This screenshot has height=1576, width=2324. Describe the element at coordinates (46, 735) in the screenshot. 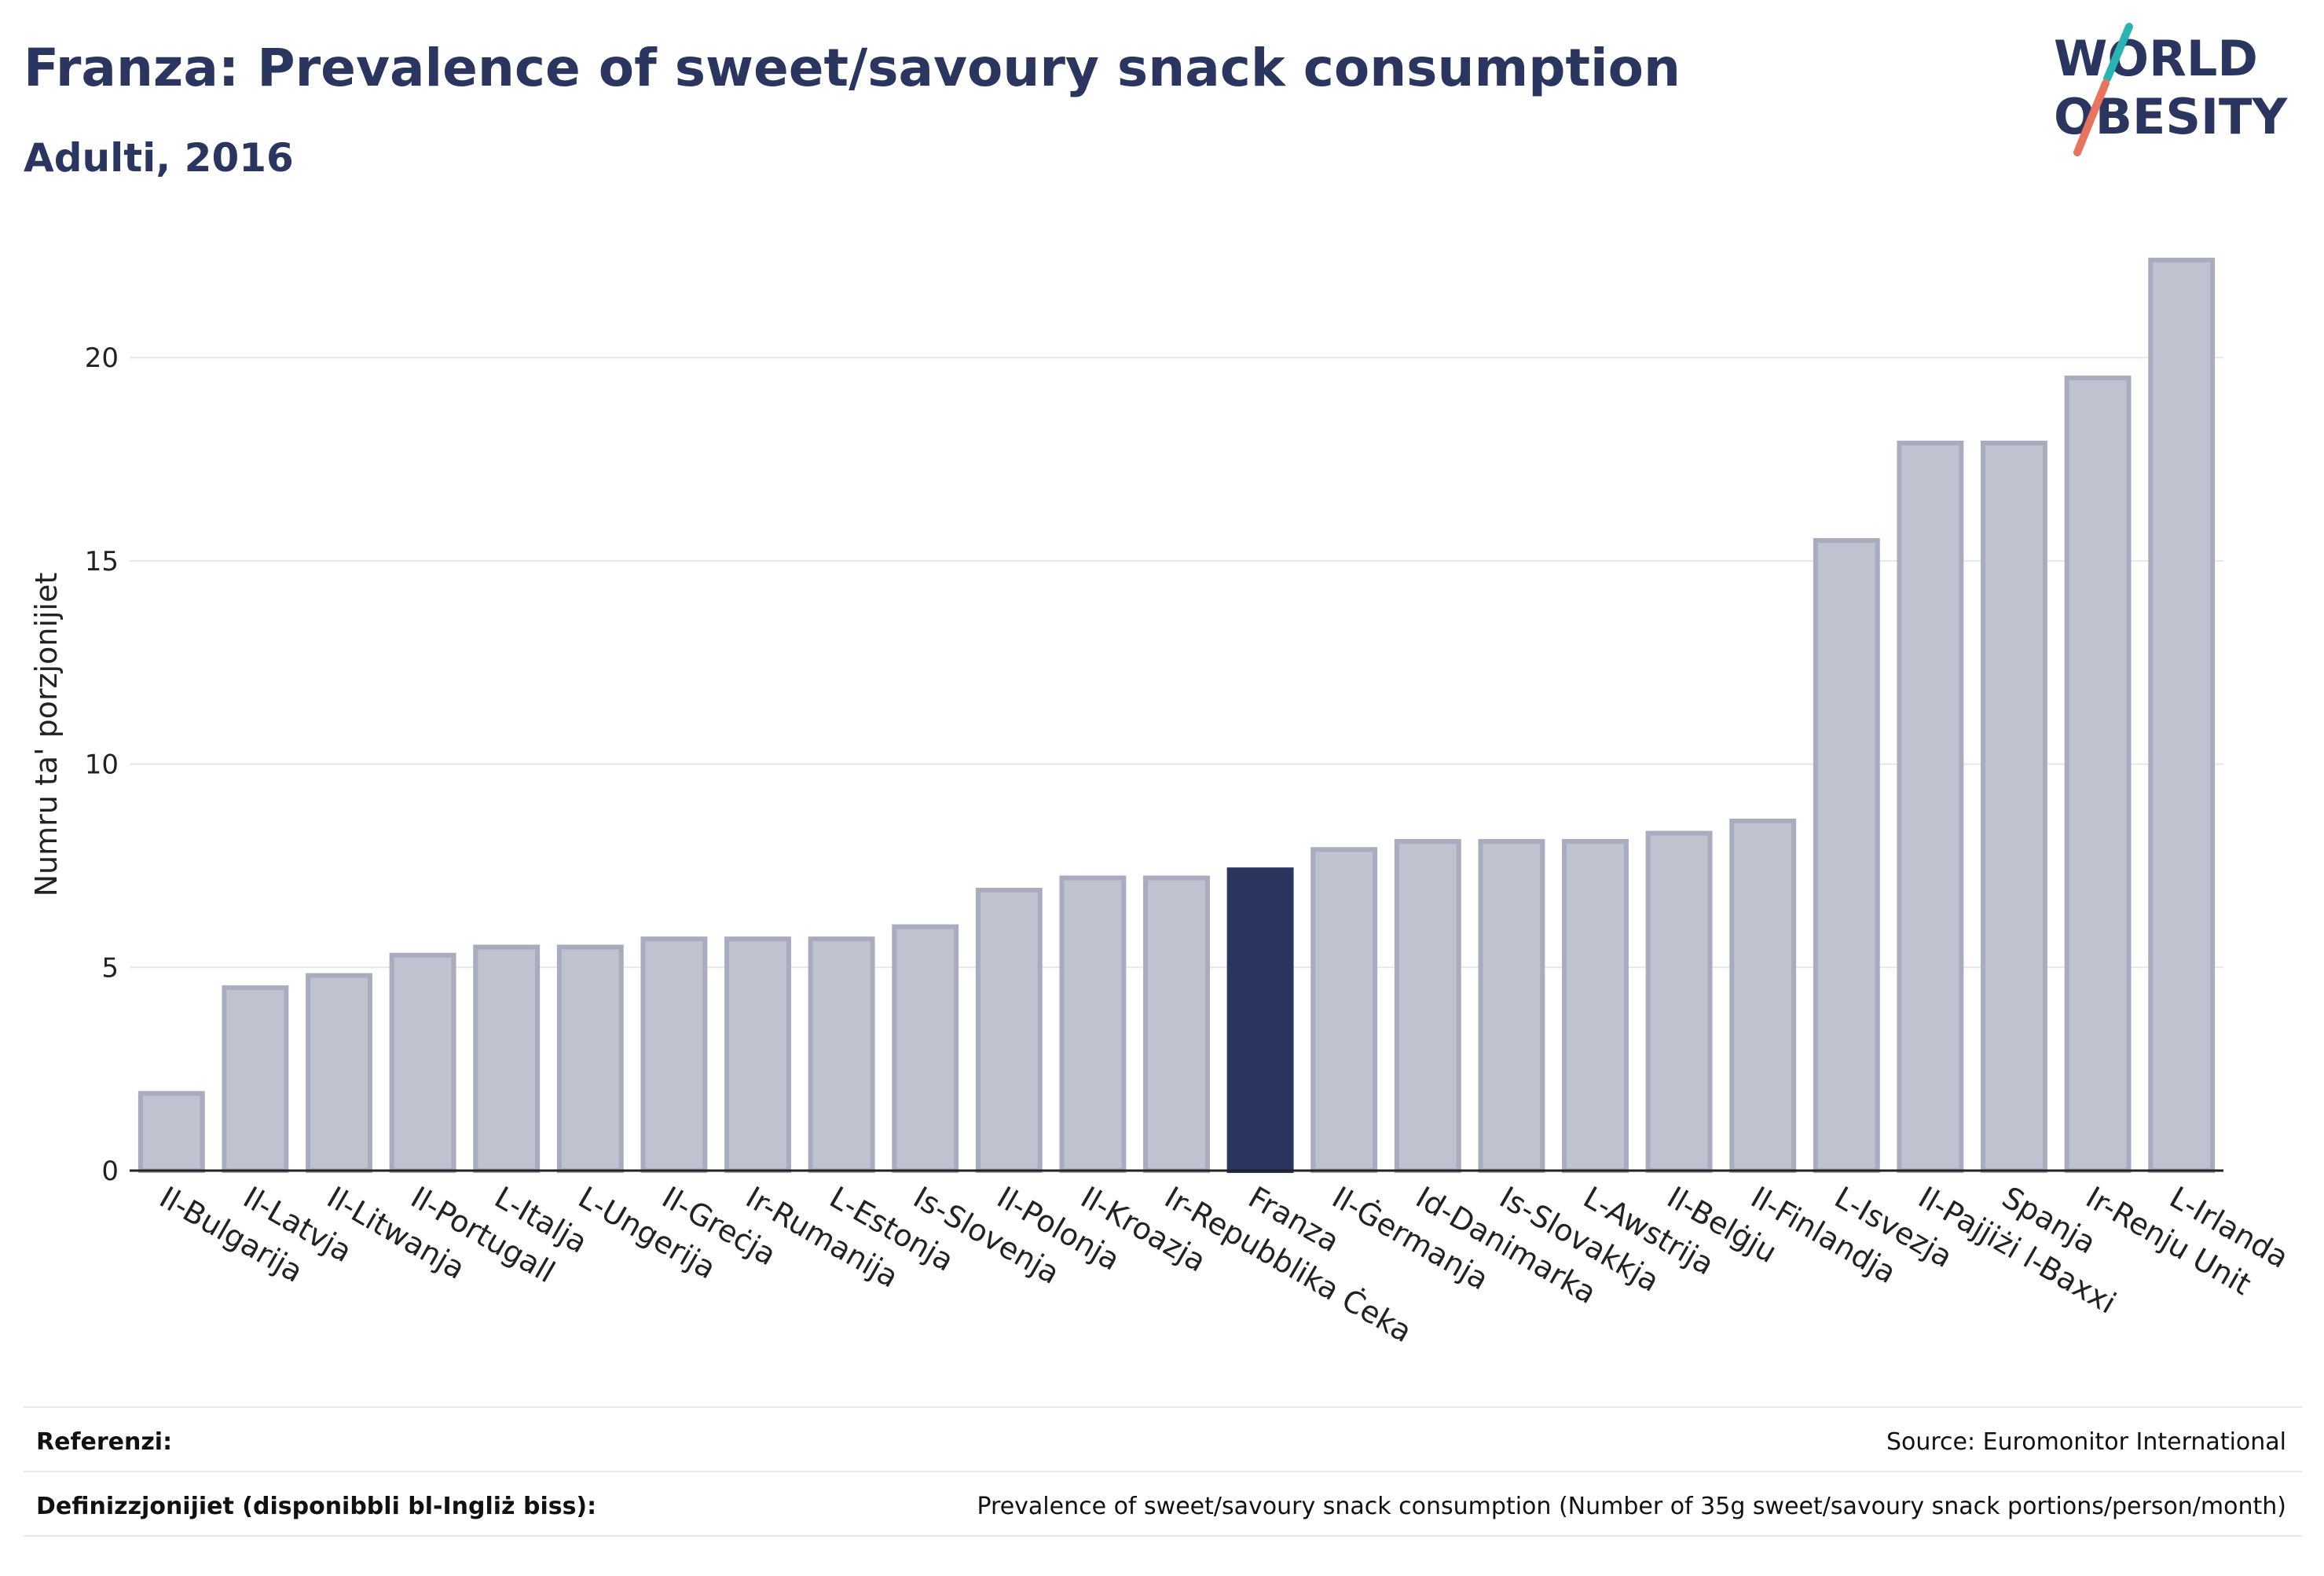

I see `y-axis-label: Numru ta' porzjonijiet` at that location.